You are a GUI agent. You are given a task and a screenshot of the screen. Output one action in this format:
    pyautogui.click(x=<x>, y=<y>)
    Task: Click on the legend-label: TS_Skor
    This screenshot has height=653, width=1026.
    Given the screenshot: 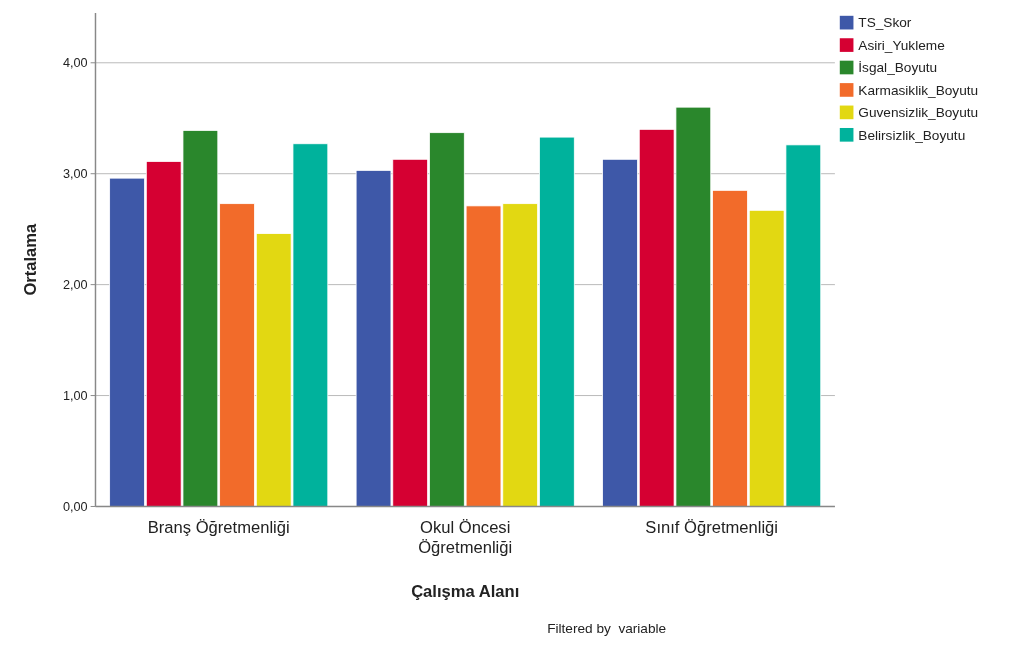 What is the action you would take?
    pyautogui.click(x=885, y=23)
    